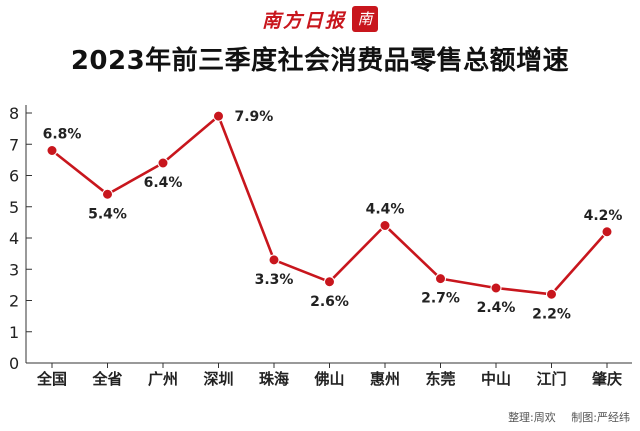  Describe the element at coordinates (163, 183) in the screenshot. I see `data-label: 6.4%` at that location.